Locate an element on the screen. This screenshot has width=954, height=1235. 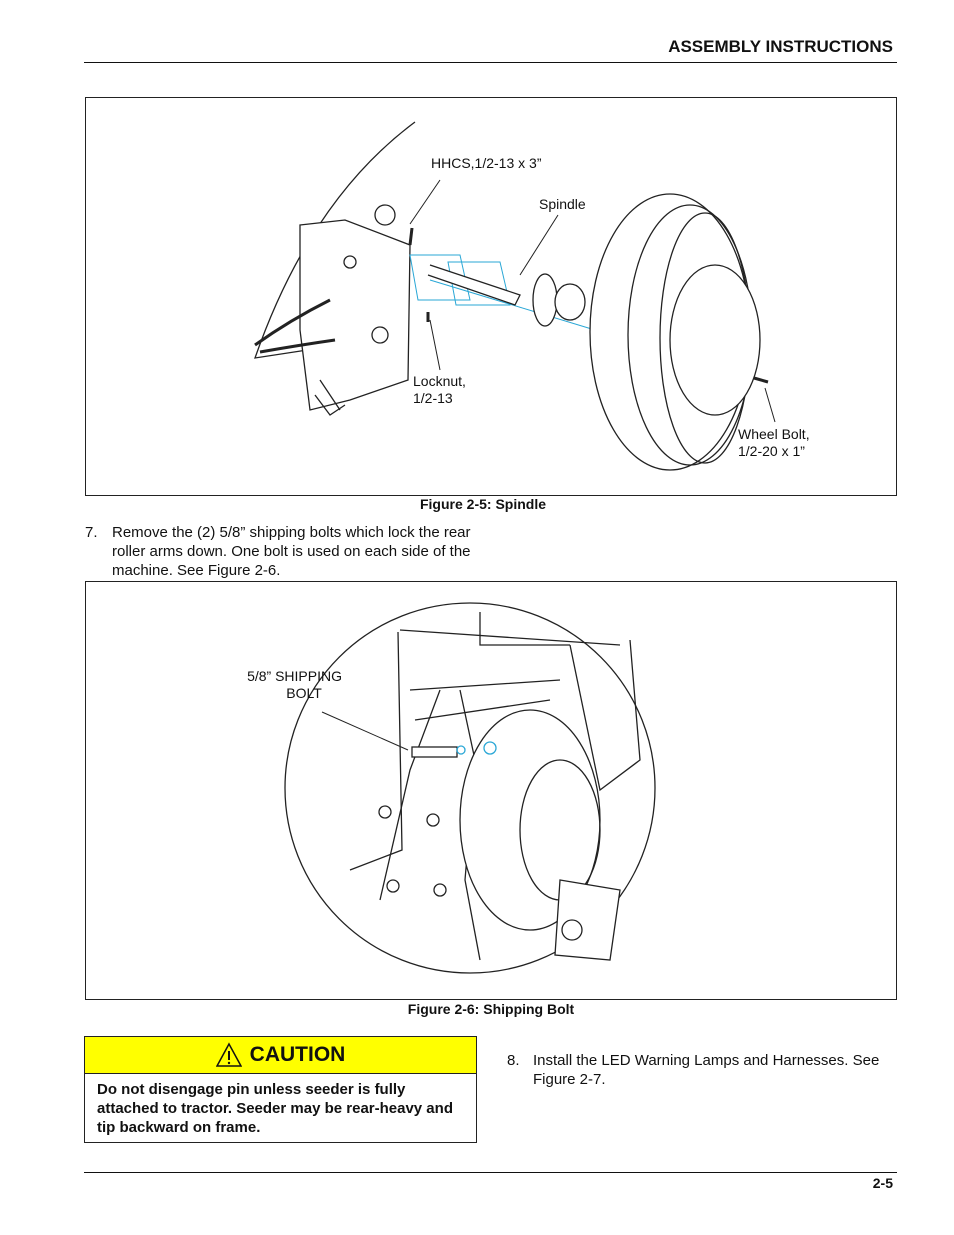
header-rule is located at coordinates (490, 62).